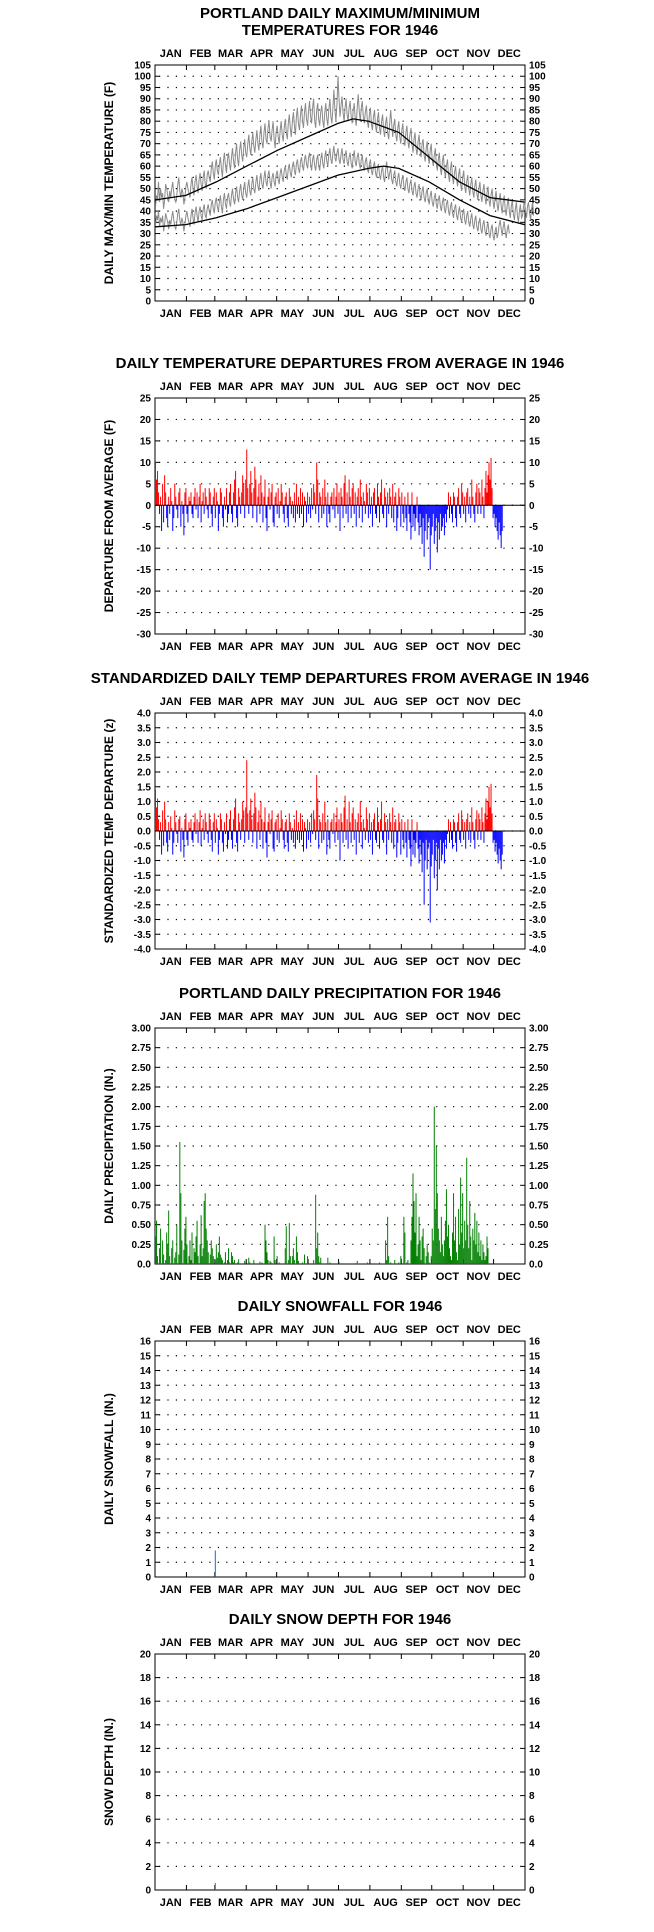 This screenshot has width=654, height=1932. Describe the element at coordinates (144, 832) in the screenshot. I see `y-tick-label-left: 0.0` at that location.